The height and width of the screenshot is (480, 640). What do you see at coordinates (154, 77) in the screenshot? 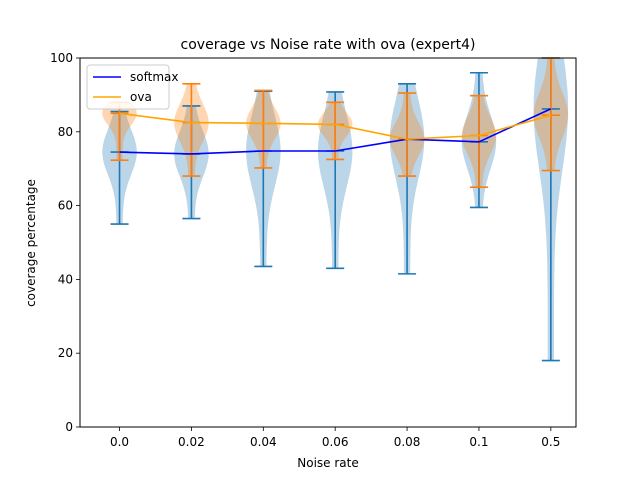
I see `legend-label-softmax: softmax` at bounding box center [154, 77].